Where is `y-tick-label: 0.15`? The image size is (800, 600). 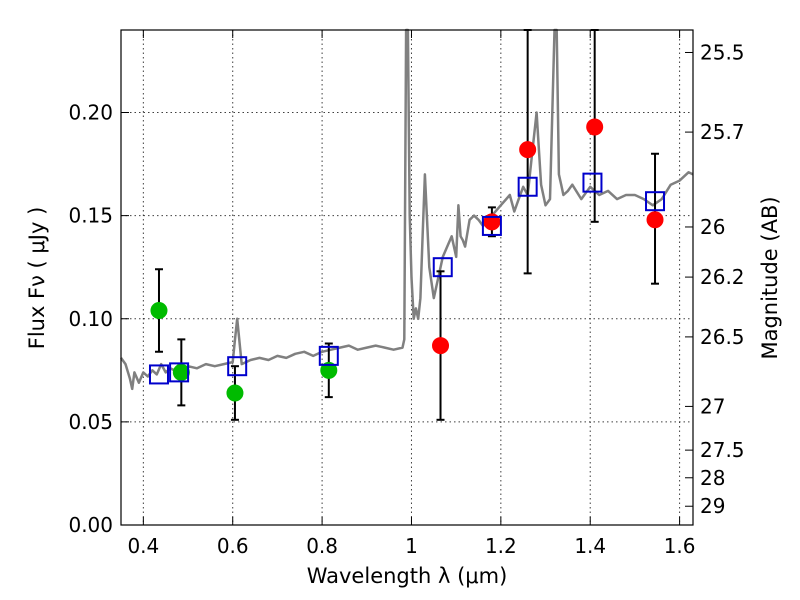 y-tick-label: 0.15 is located at coordinates (90, 216).